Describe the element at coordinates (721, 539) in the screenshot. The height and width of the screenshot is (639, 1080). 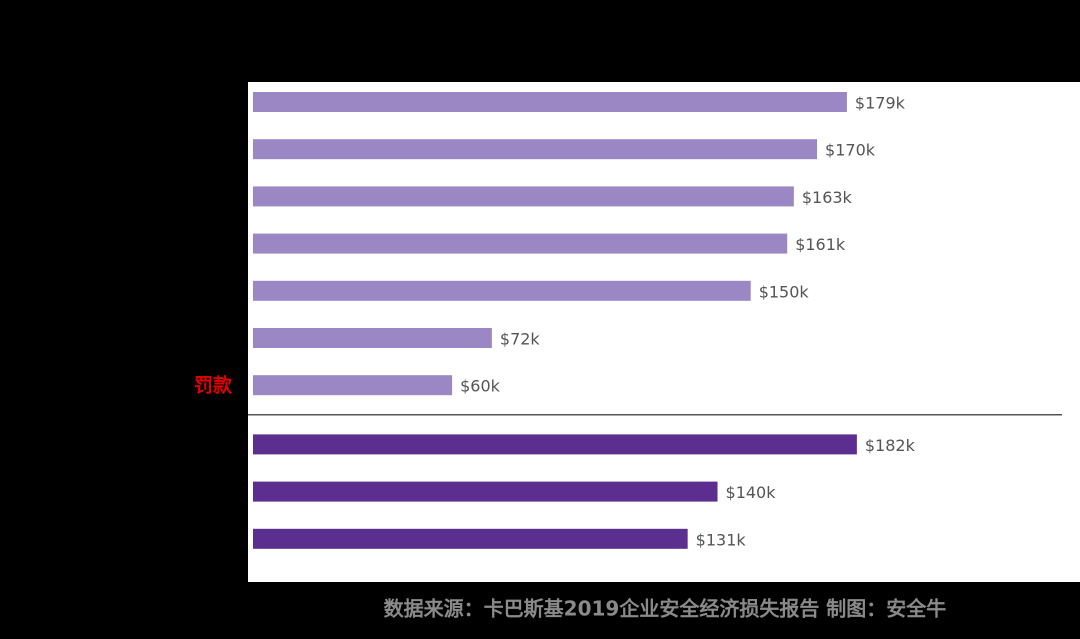
I see `value-label: $131k` at that location.